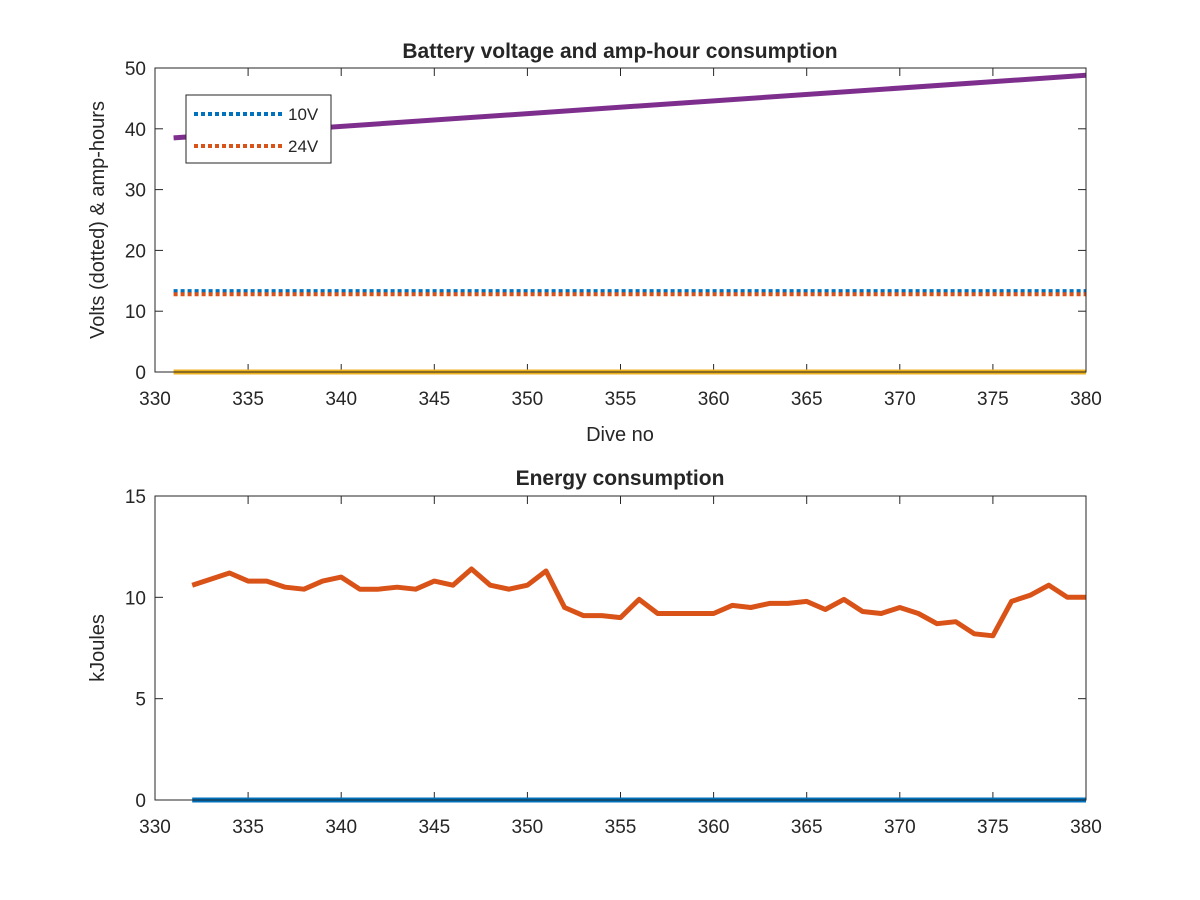 The height and width of the screenshot is (900, 1200). What do you see at coordinates (1086, 399) in the screenshot?
I see `battery-xtick-label: 380` at bounding box center [1086, 399].